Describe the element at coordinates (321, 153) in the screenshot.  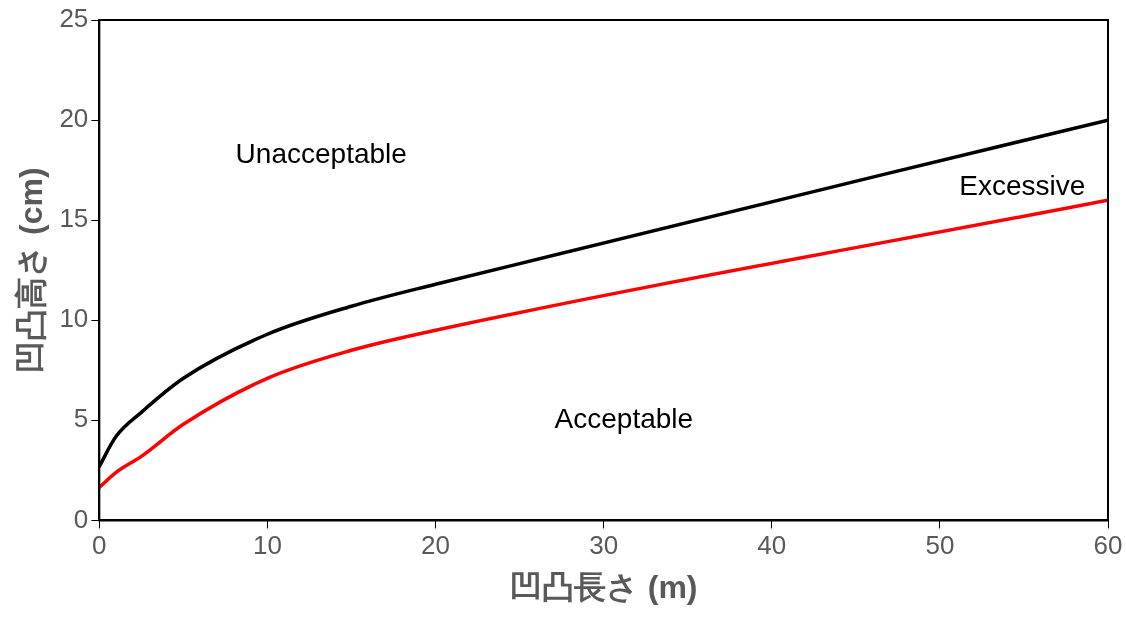
I see `annotation: Unacceptable` at that location.